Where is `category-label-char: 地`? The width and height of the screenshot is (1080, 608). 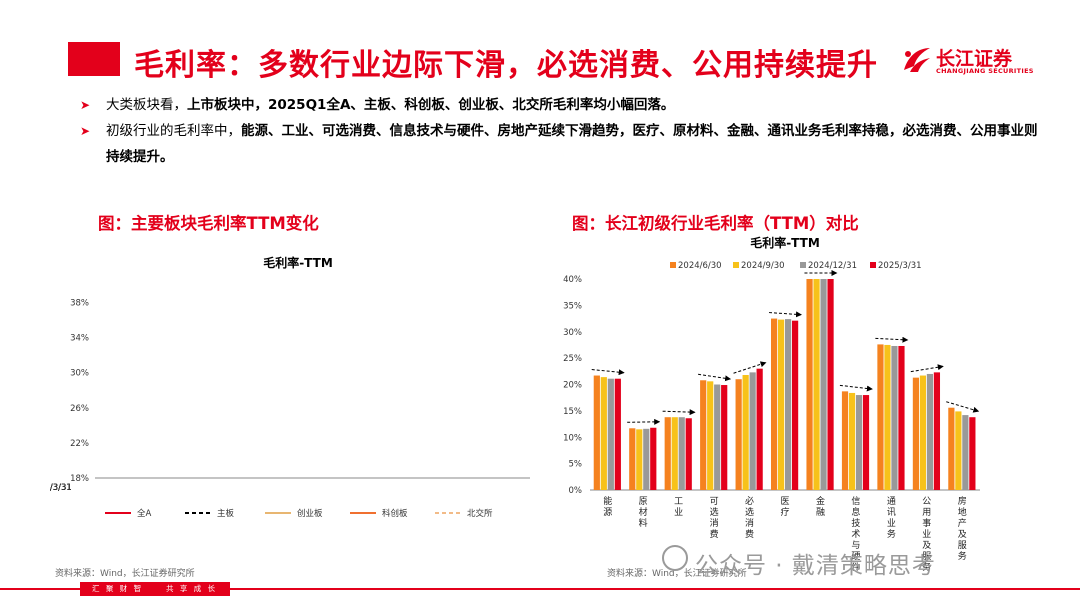 category-label-char: 地 is located at coordinates (962, 512).